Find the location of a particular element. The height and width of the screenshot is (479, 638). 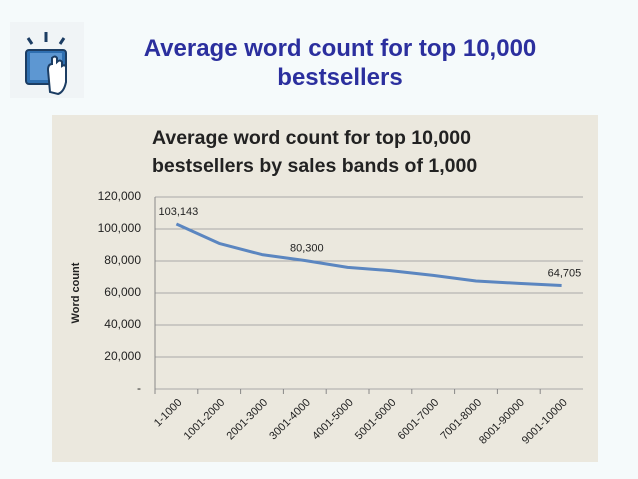

y-tick-label: 80,000 is located at coordinates (122, 260).